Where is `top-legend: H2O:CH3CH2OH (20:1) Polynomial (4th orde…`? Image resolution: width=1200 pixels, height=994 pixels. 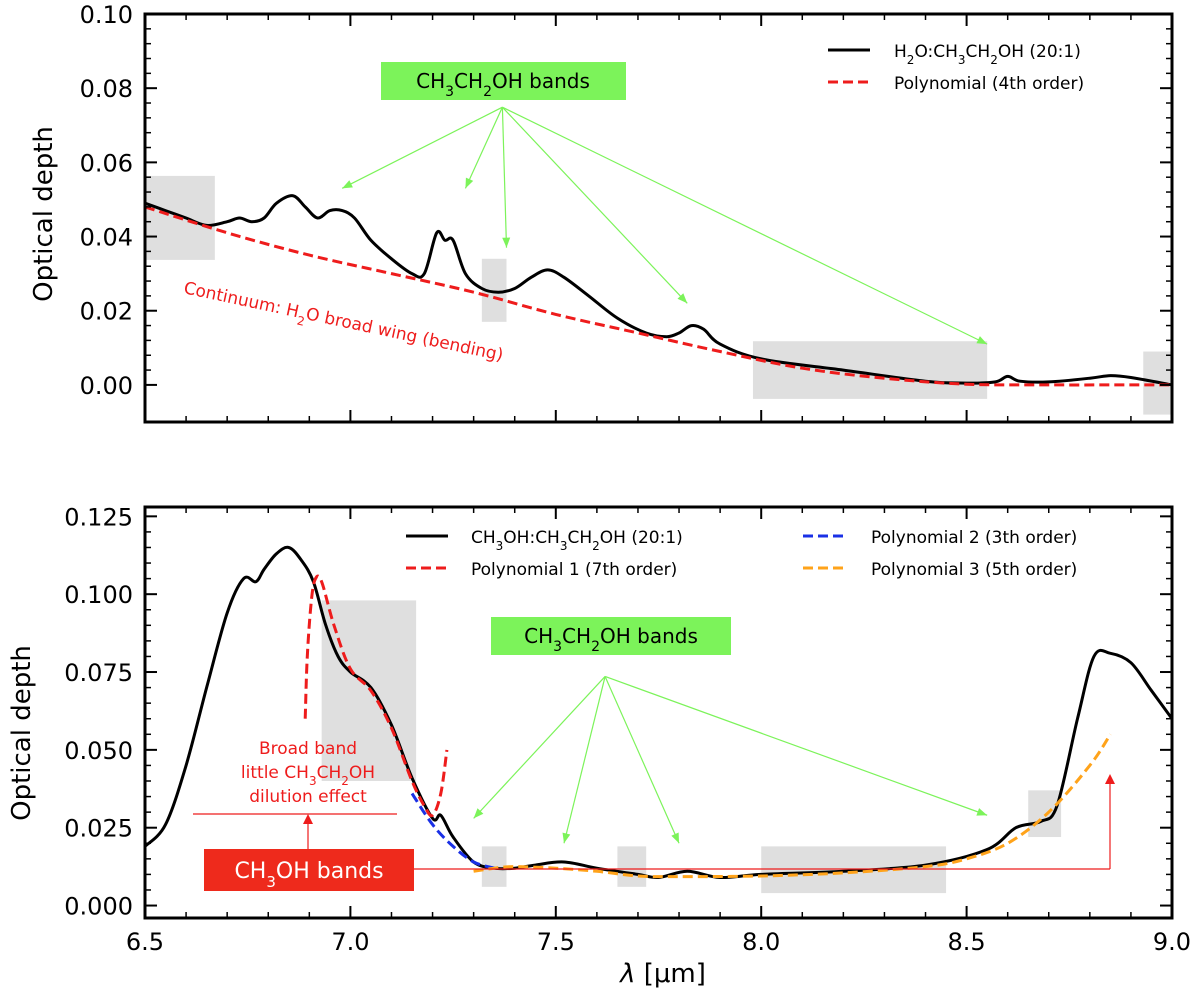
top-legend: H2O:CH3CH2OH (20:1) Polynomial (4th orde… is located at coordinates (956, 68).